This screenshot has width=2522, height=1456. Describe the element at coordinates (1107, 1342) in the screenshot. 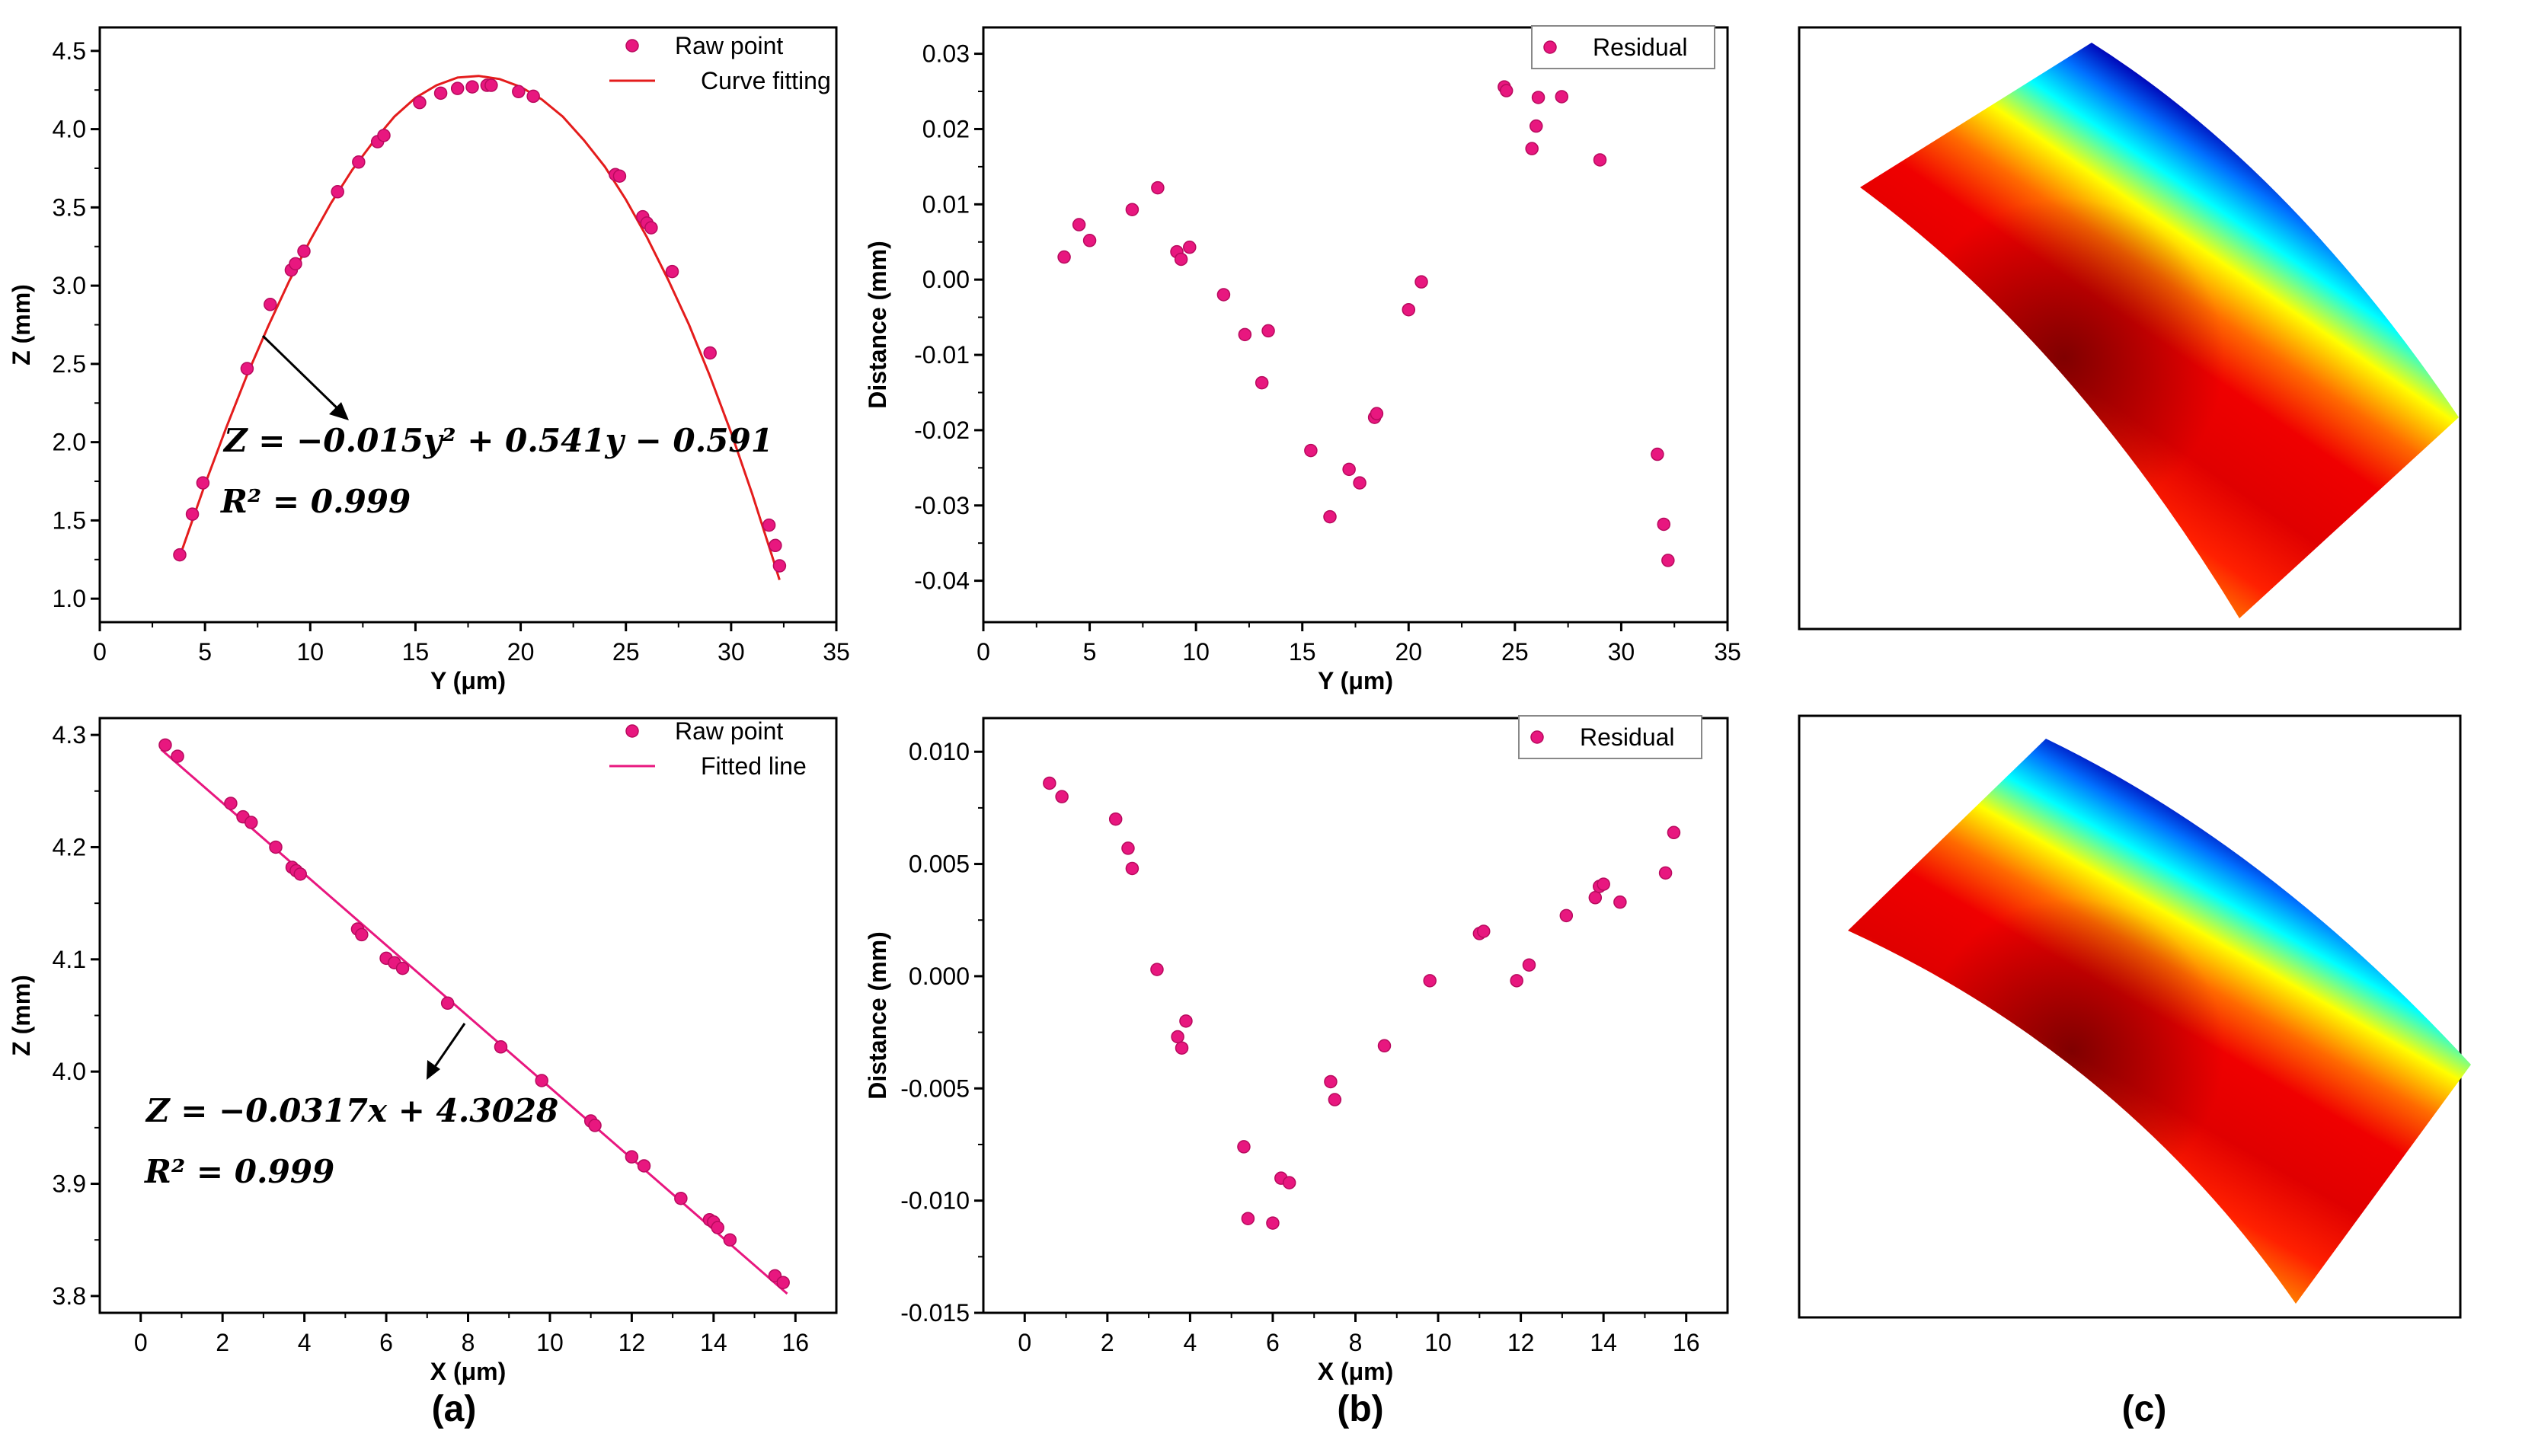

I see `x-tick-label: 2` at that location.